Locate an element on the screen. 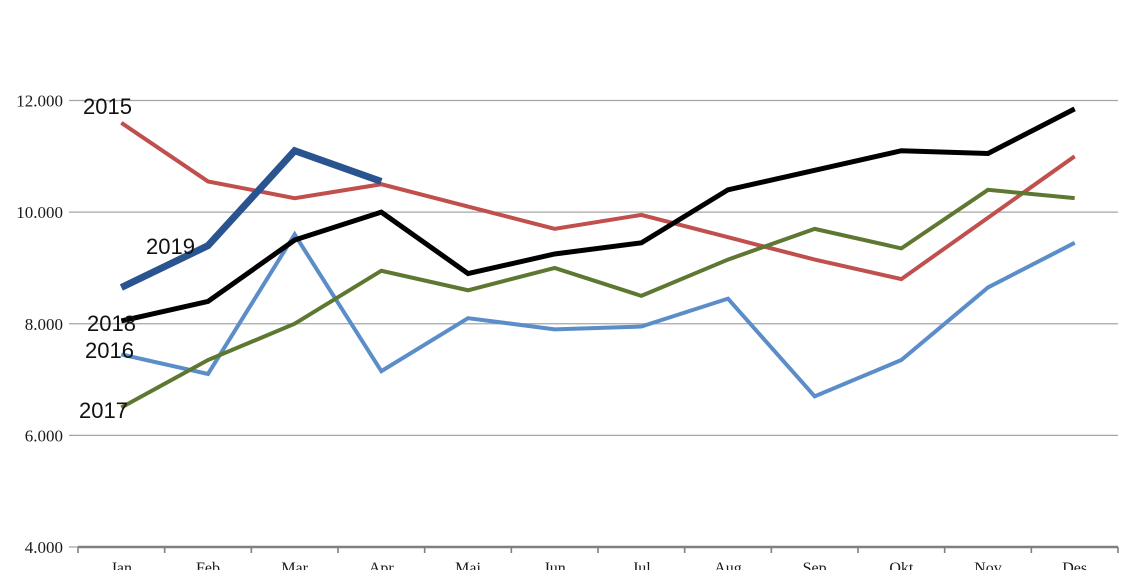 This screenshot has width=1140, height=570. x-axis-label: Feb is located at coordinates (208, 565).